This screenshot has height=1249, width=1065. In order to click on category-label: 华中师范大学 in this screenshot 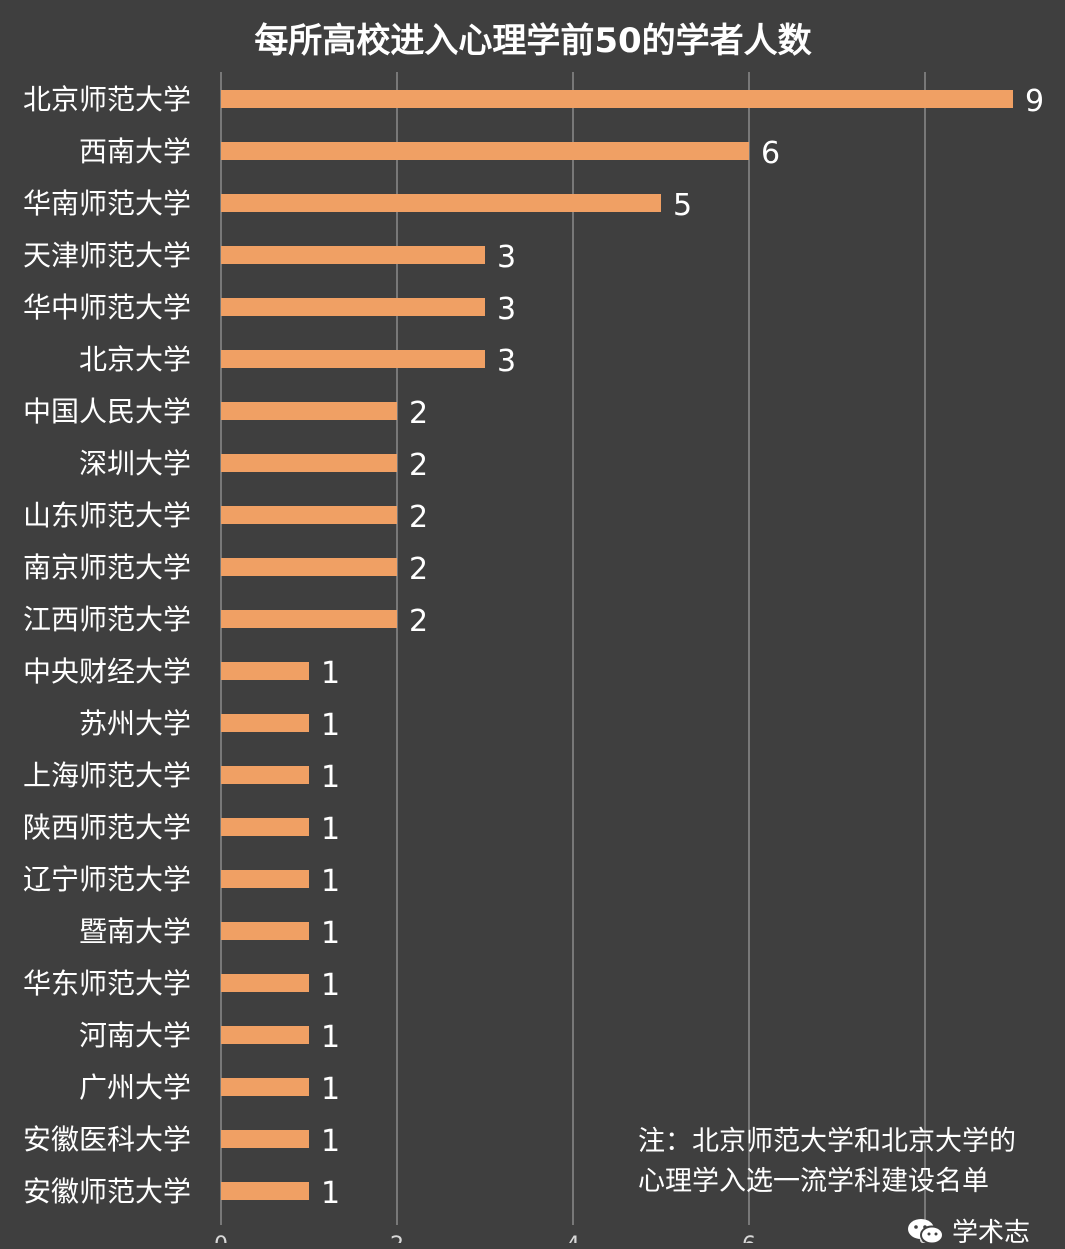, I will do `click(107, 307)`.